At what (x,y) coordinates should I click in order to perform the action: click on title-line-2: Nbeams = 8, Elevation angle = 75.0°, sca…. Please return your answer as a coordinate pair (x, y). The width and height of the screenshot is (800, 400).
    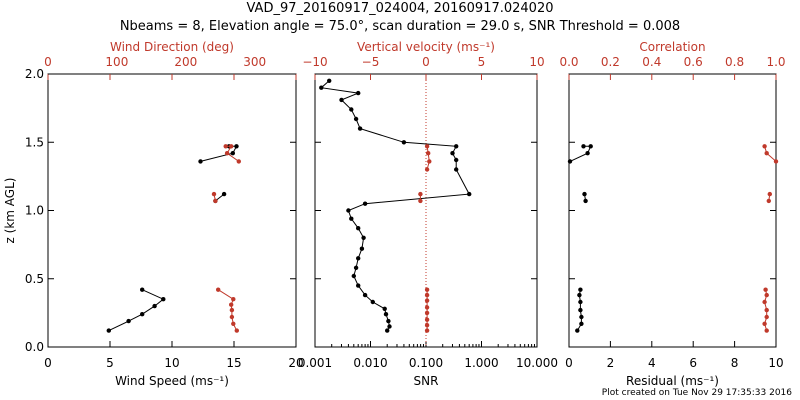
    Looking at the image, I should click on (400, 26).